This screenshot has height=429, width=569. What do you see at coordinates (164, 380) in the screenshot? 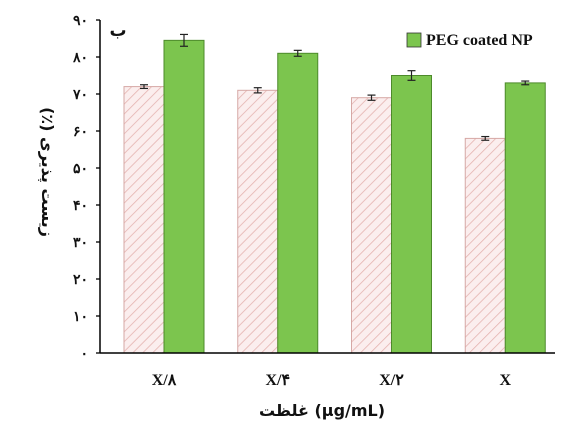
I see `x-tick-label: X/۸` at bounding box center [164, 380].